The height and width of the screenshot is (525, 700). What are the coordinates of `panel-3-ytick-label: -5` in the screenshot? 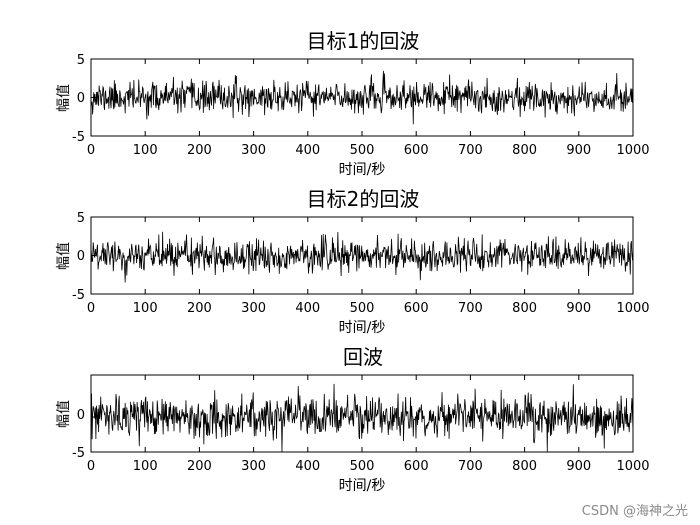 It's located at (78, 453).